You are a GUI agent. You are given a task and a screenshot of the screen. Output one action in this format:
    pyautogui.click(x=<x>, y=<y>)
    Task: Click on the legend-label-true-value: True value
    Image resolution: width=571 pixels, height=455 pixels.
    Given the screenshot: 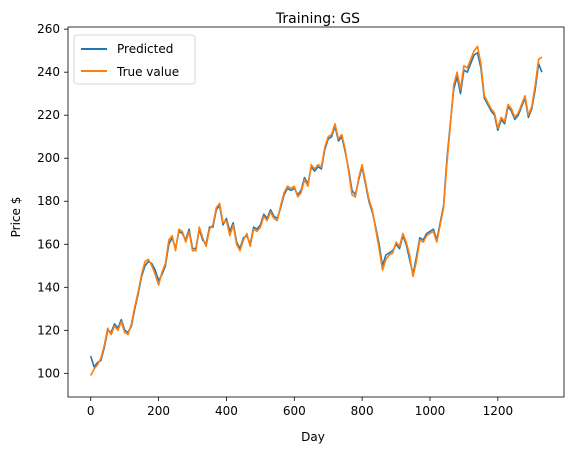 What is the action you would take?
    pyautogui.click(x=147, y=72)
    